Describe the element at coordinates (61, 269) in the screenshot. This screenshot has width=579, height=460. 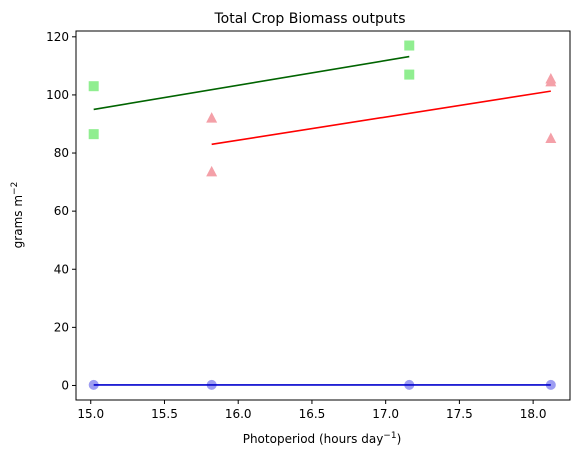
I see `y-tick-label: 40` at that location.